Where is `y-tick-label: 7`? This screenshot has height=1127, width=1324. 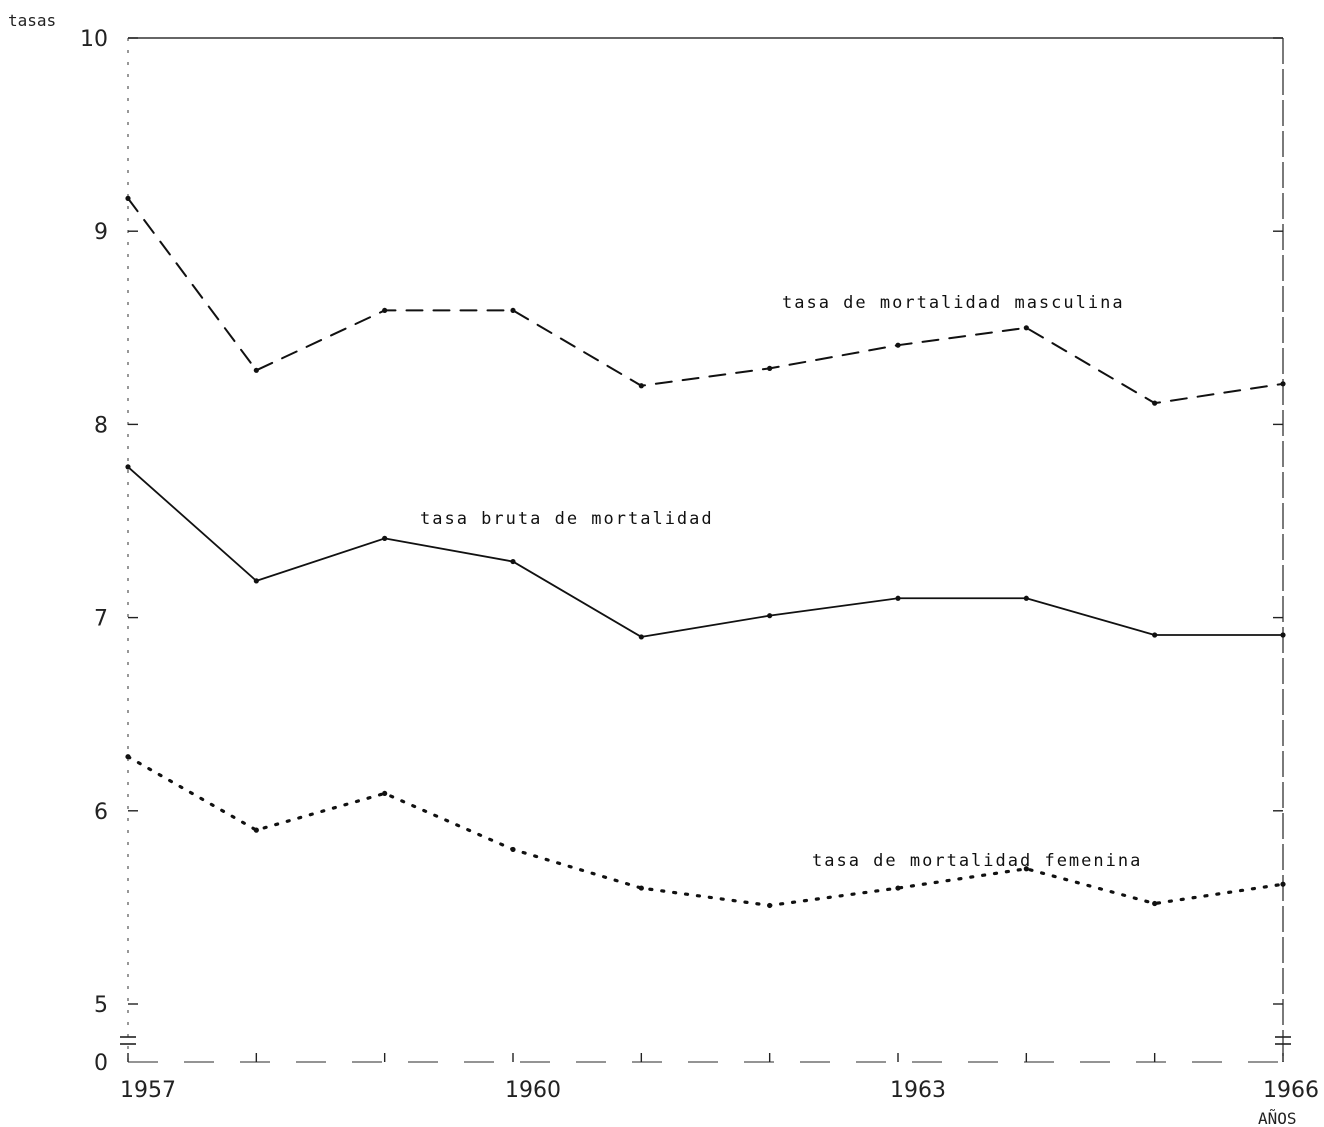
y-tick-label: 7 is located at coordinates (101, 619).